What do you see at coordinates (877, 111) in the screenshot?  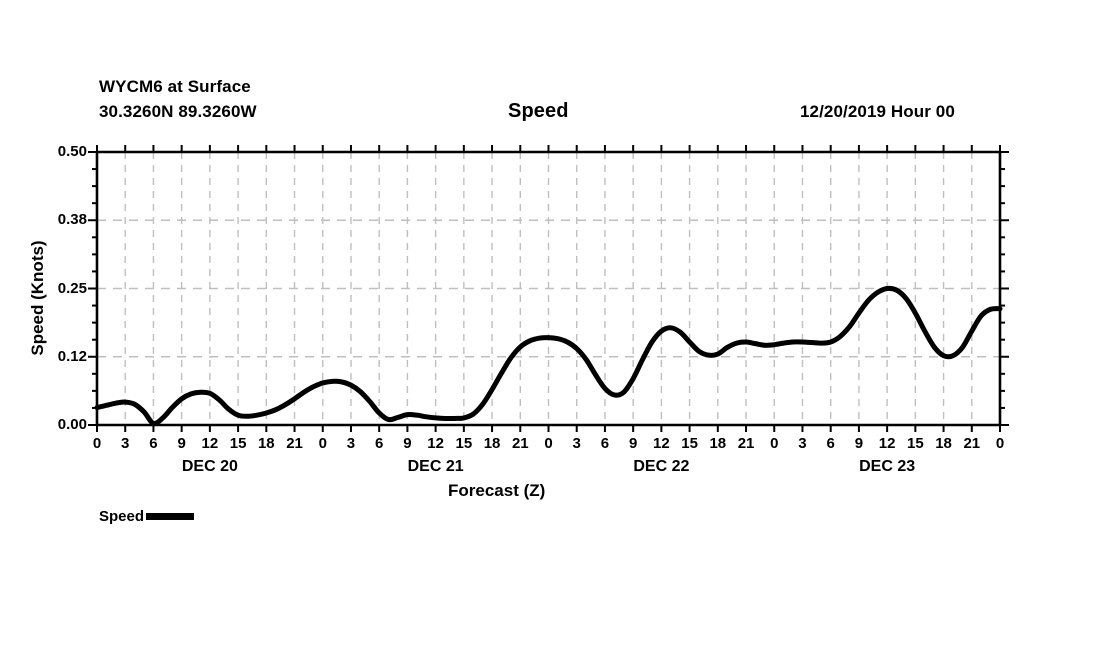 I see `model-run-datetime: 12/20/2019 Hour 00` at bounding box center [877, 111].